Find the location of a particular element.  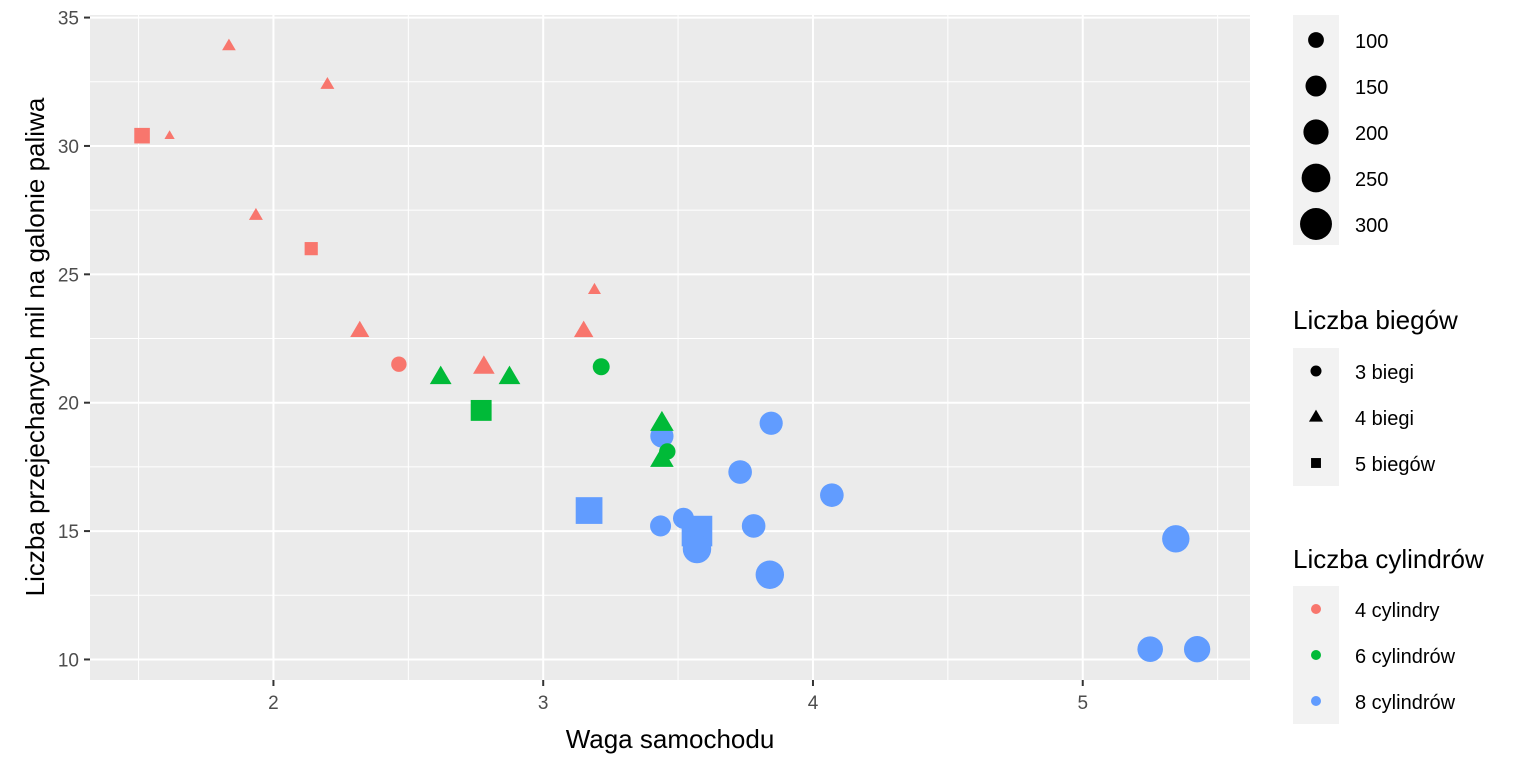

legend-color-label: 6 cylindrów is located at coordinates (1405, 657).